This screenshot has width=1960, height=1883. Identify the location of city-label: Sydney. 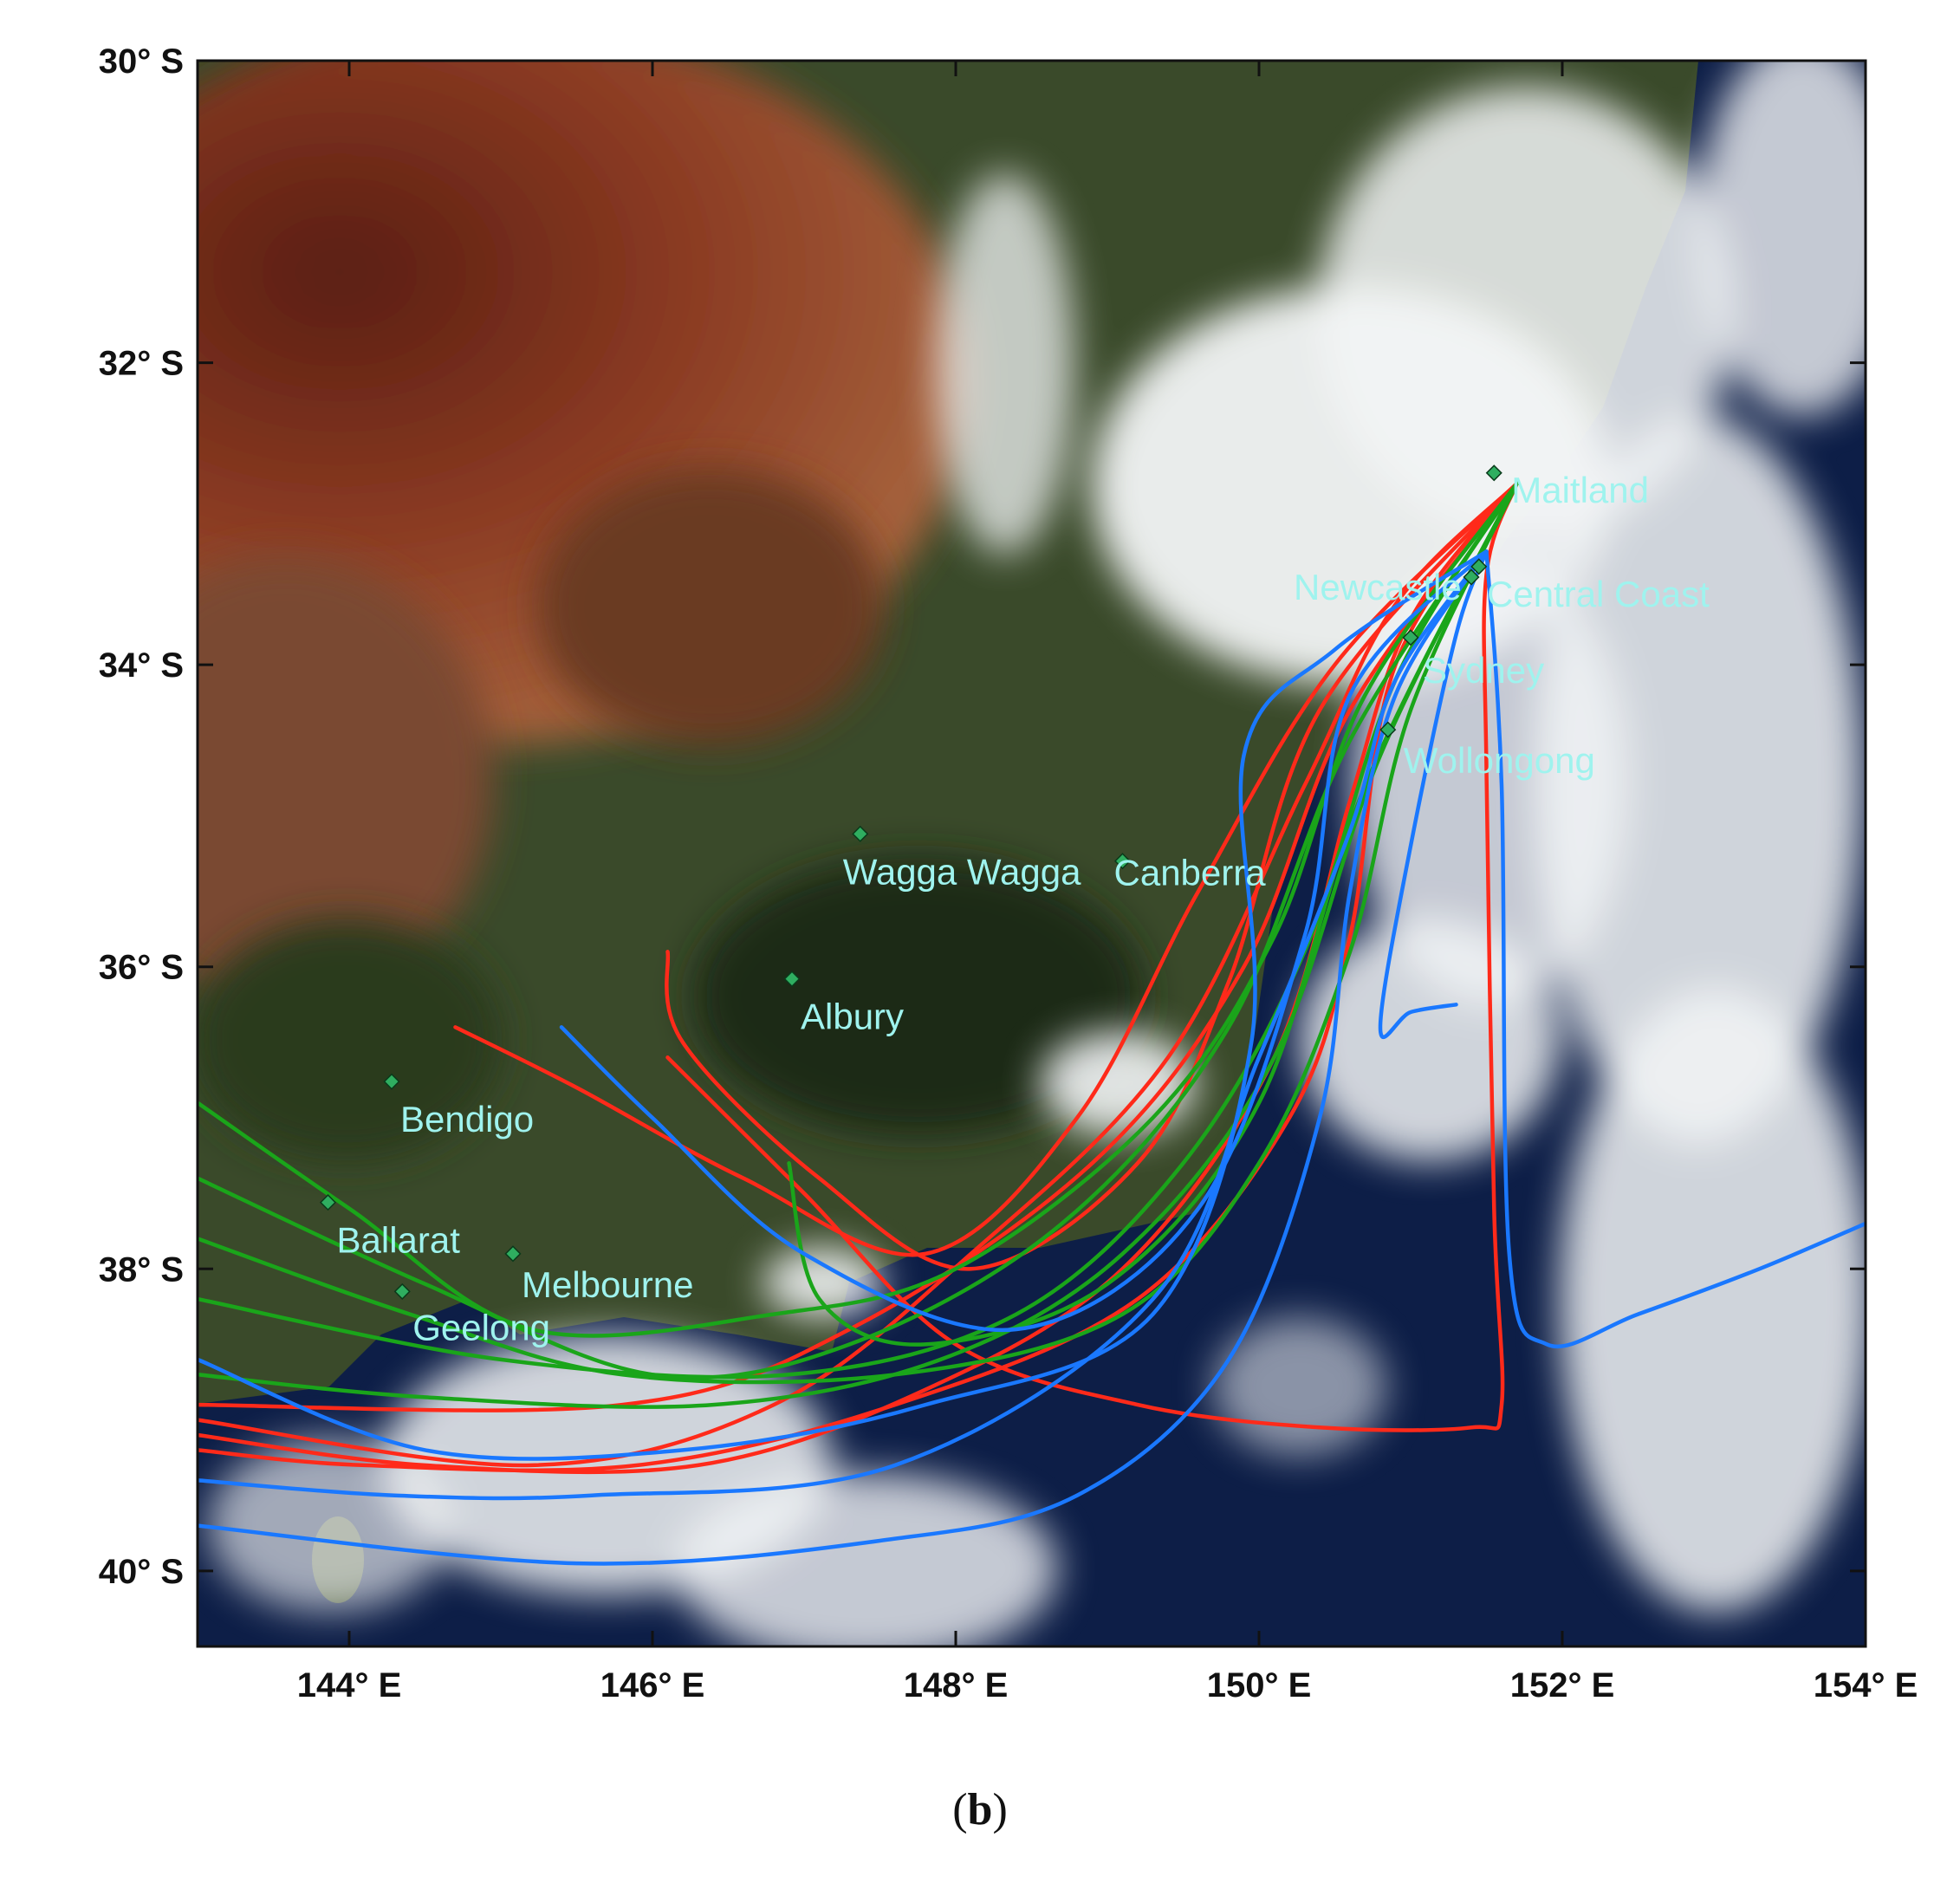
(1483, 670).